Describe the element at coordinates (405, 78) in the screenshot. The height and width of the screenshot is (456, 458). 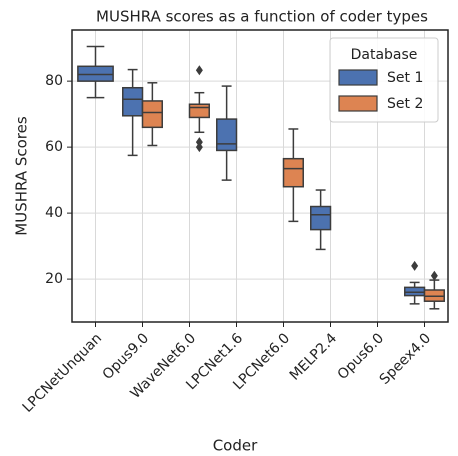
I see `legend-label: Set 1` at that location.